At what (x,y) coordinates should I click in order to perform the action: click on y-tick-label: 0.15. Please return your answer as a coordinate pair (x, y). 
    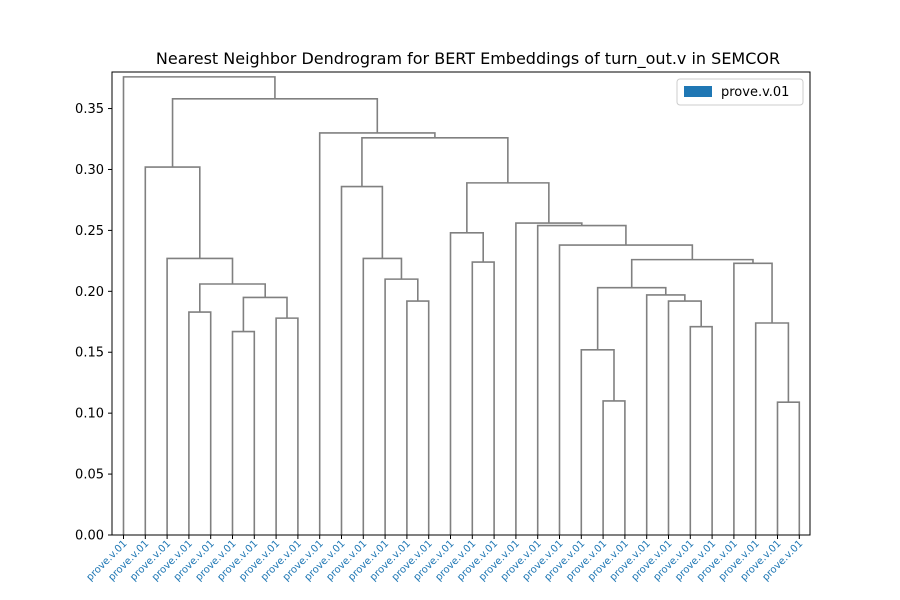
    Looking at the image, I should click on (89, 353).